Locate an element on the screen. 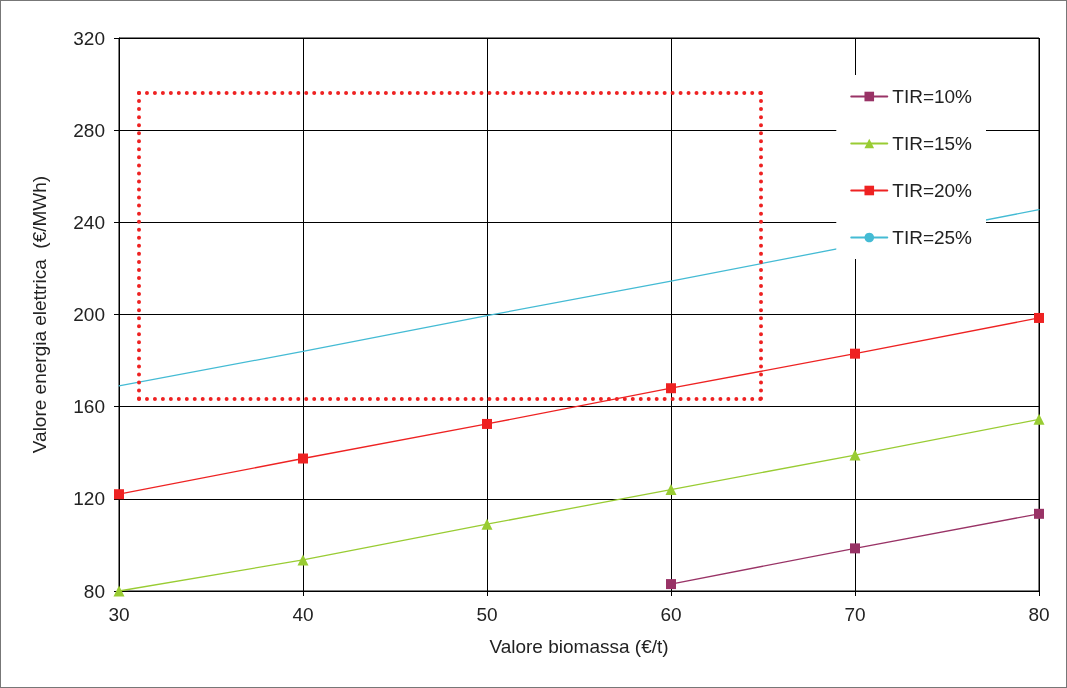 The height and width of the screenshot is (688, 1067). x-tick-label: 50 is located at coordinates (487, 614).